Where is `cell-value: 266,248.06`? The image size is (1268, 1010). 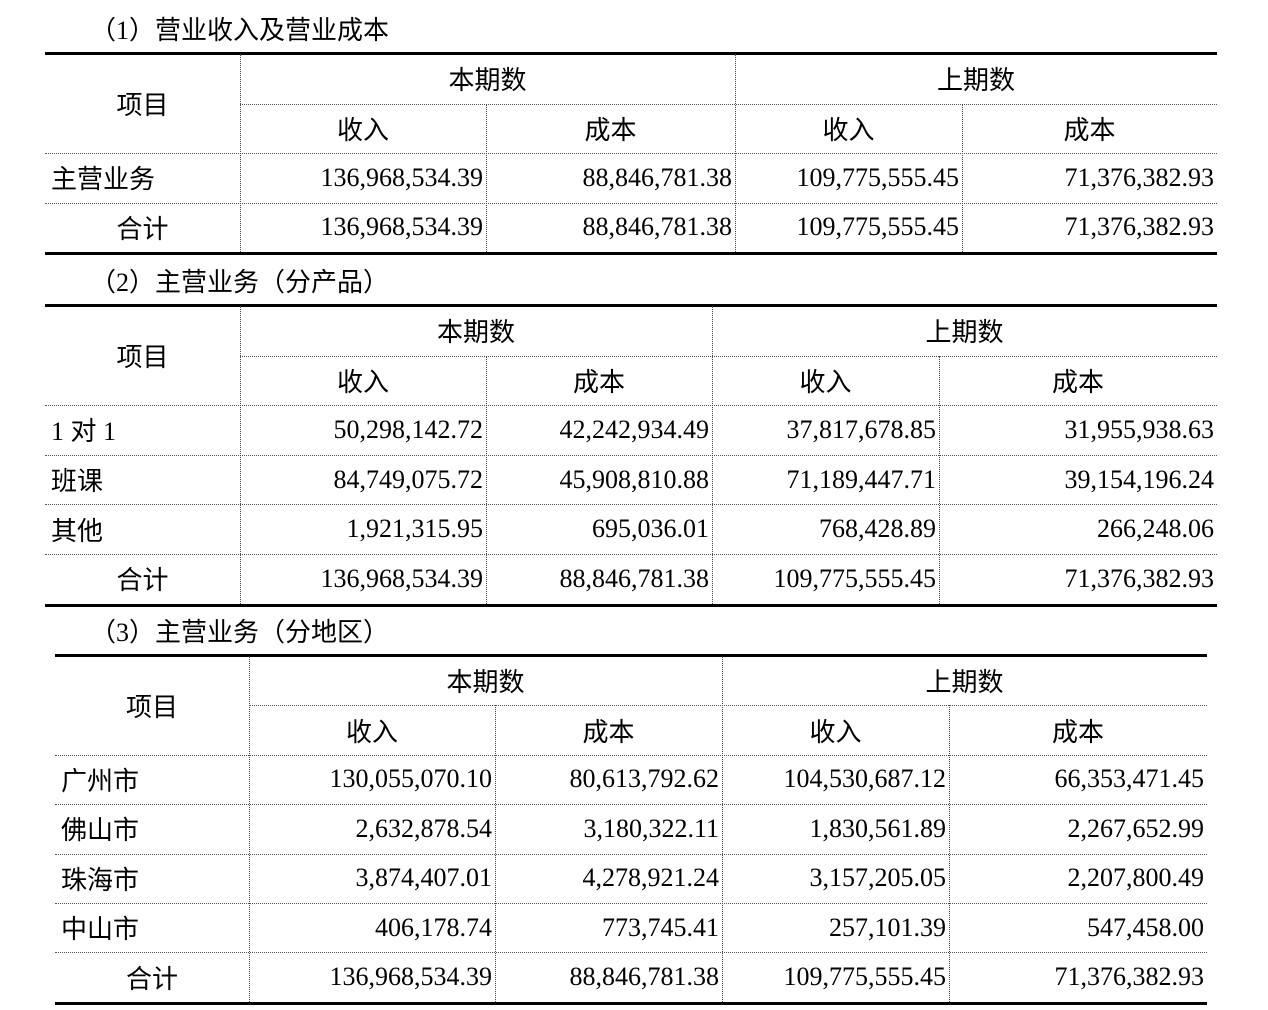
cell-value: 266,248.06 is located at coordinates (1155, 529).